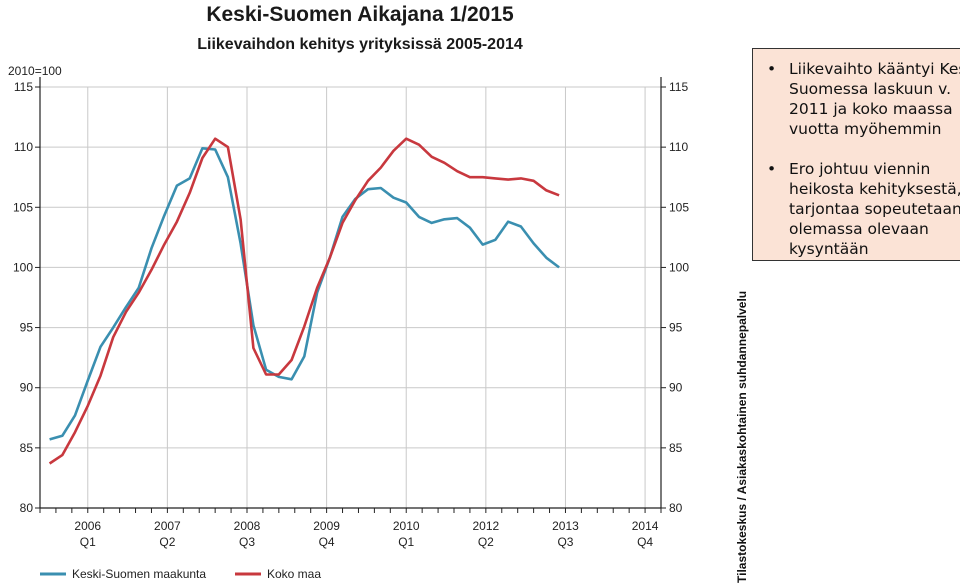 This screenshot has height=585, width=960. What do you see at coordinates (679, 207) in the screenshot?
I see `y-tick-label-right: 105` at bounding box center [679, 207].